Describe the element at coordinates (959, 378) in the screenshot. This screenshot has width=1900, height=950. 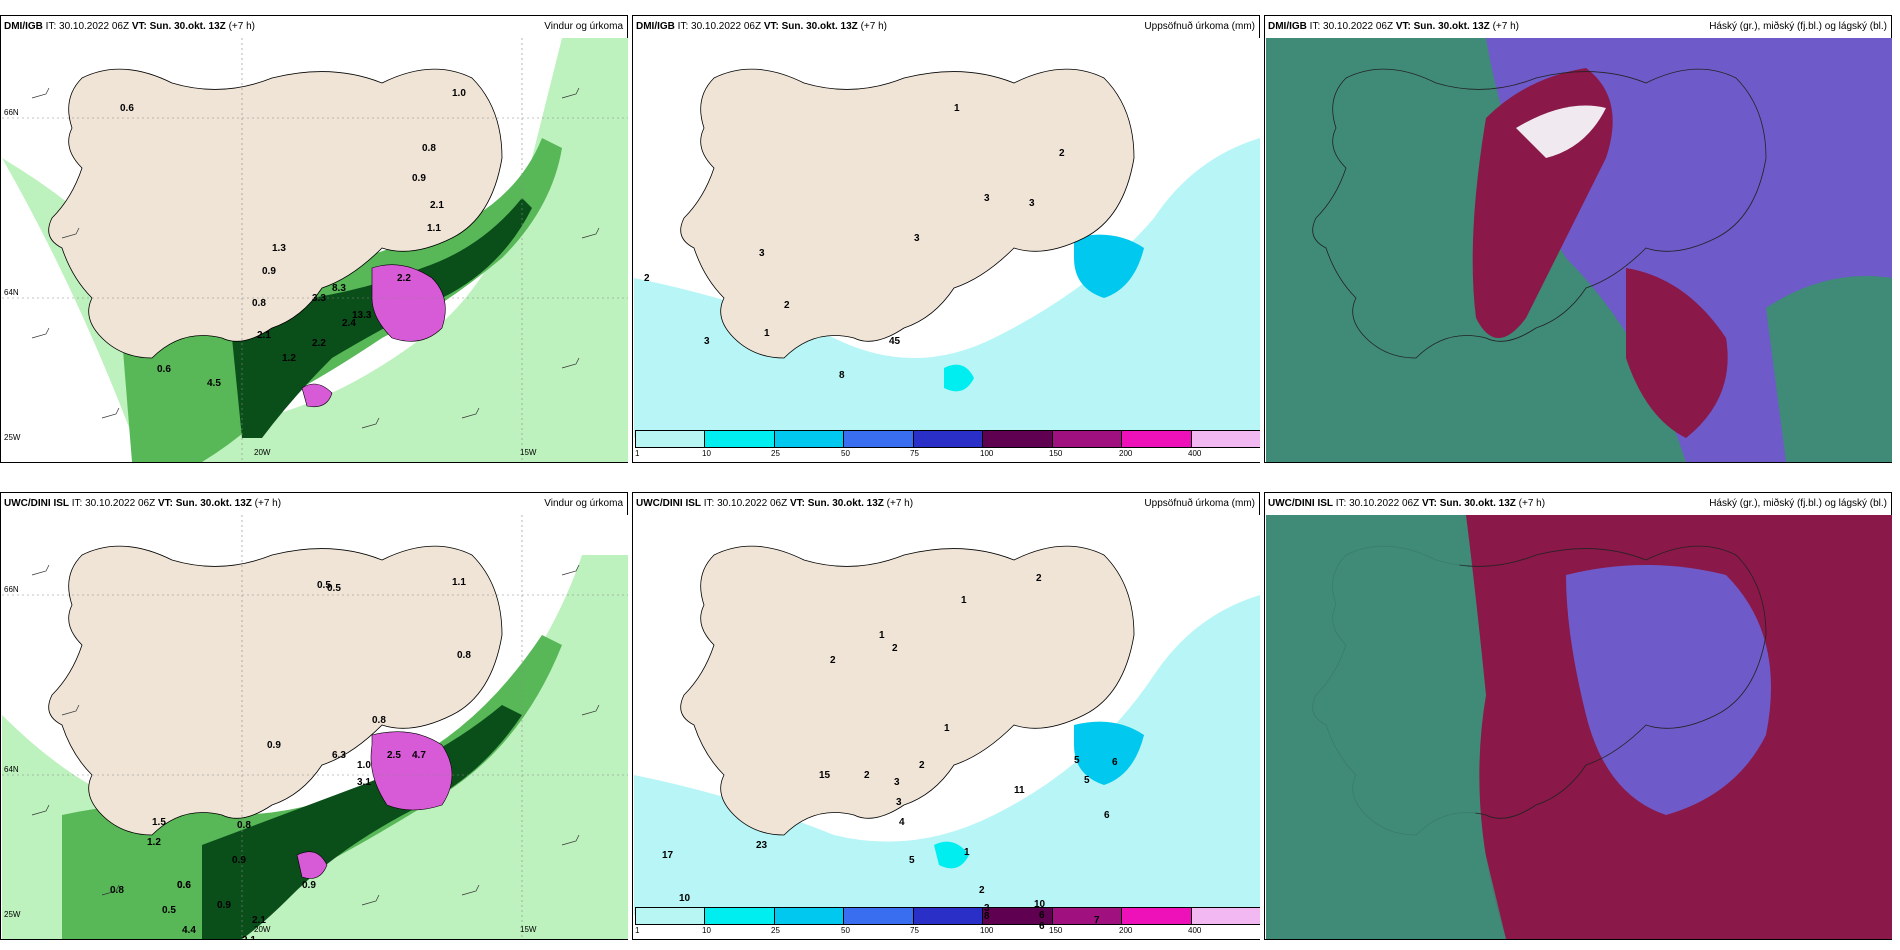
I see `precip-10mm-area` at that location.